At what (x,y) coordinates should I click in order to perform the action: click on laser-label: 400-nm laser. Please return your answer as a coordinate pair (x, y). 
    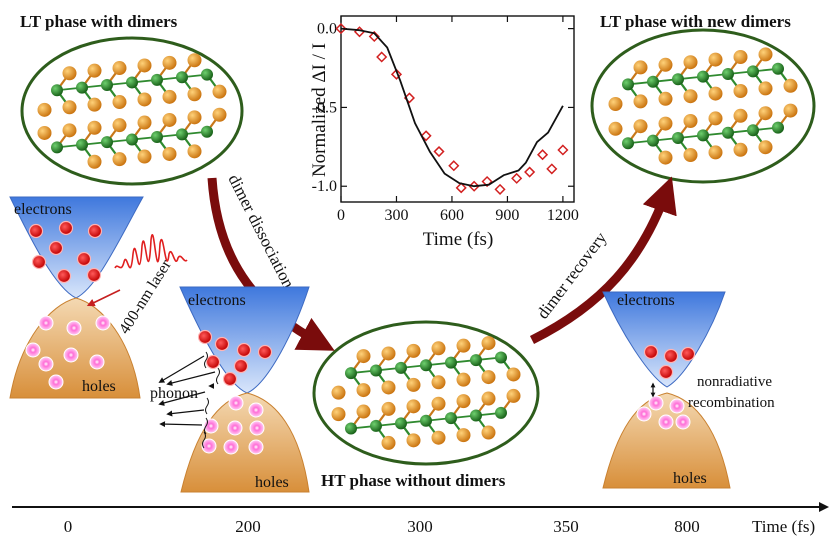
    Looking at the image, I should click on (145, 296).